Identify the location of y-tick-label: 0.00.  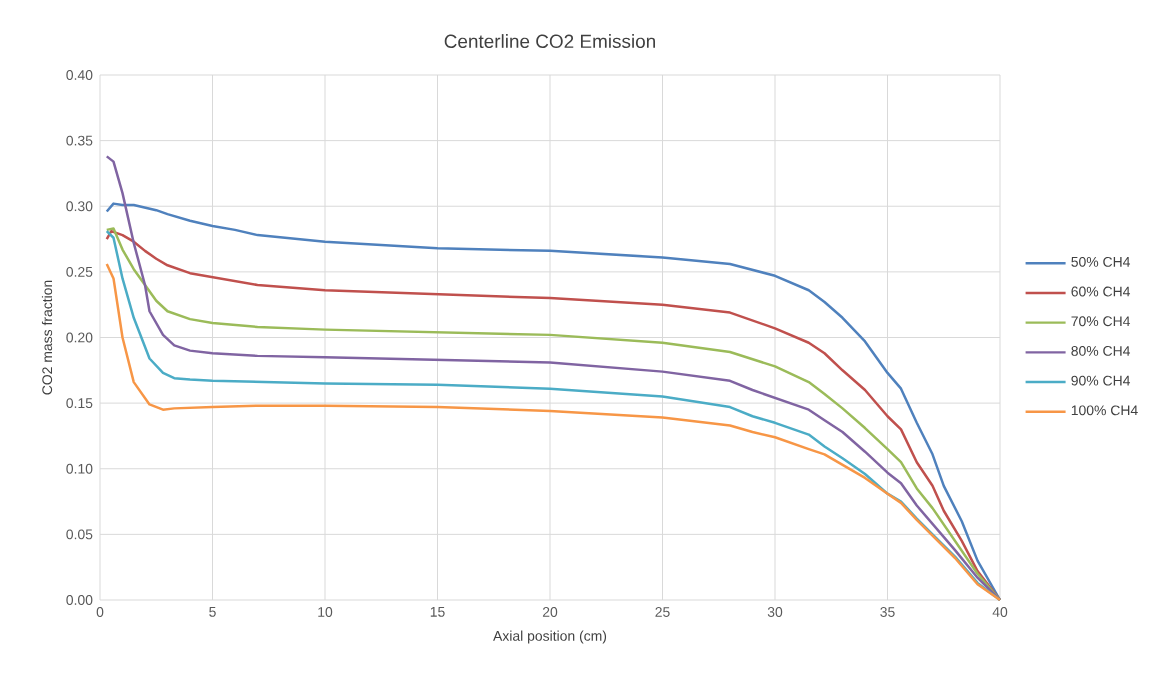
(79, 600).